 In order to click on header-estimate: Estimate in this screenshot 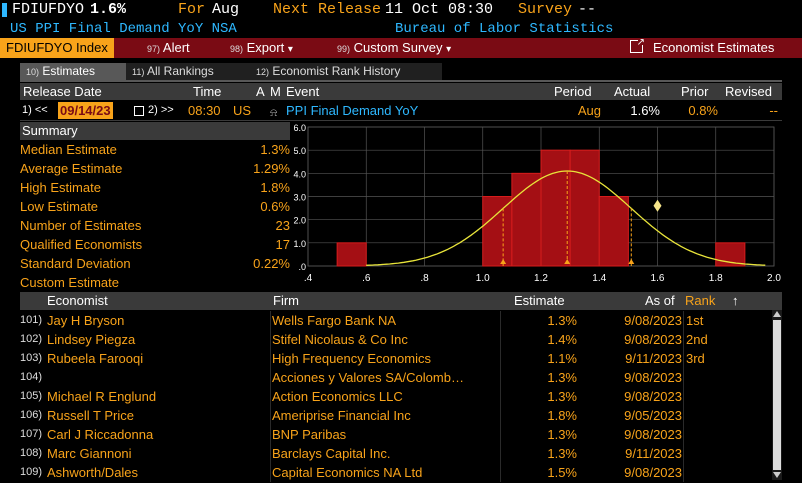, I will do `click(539, 300)`.